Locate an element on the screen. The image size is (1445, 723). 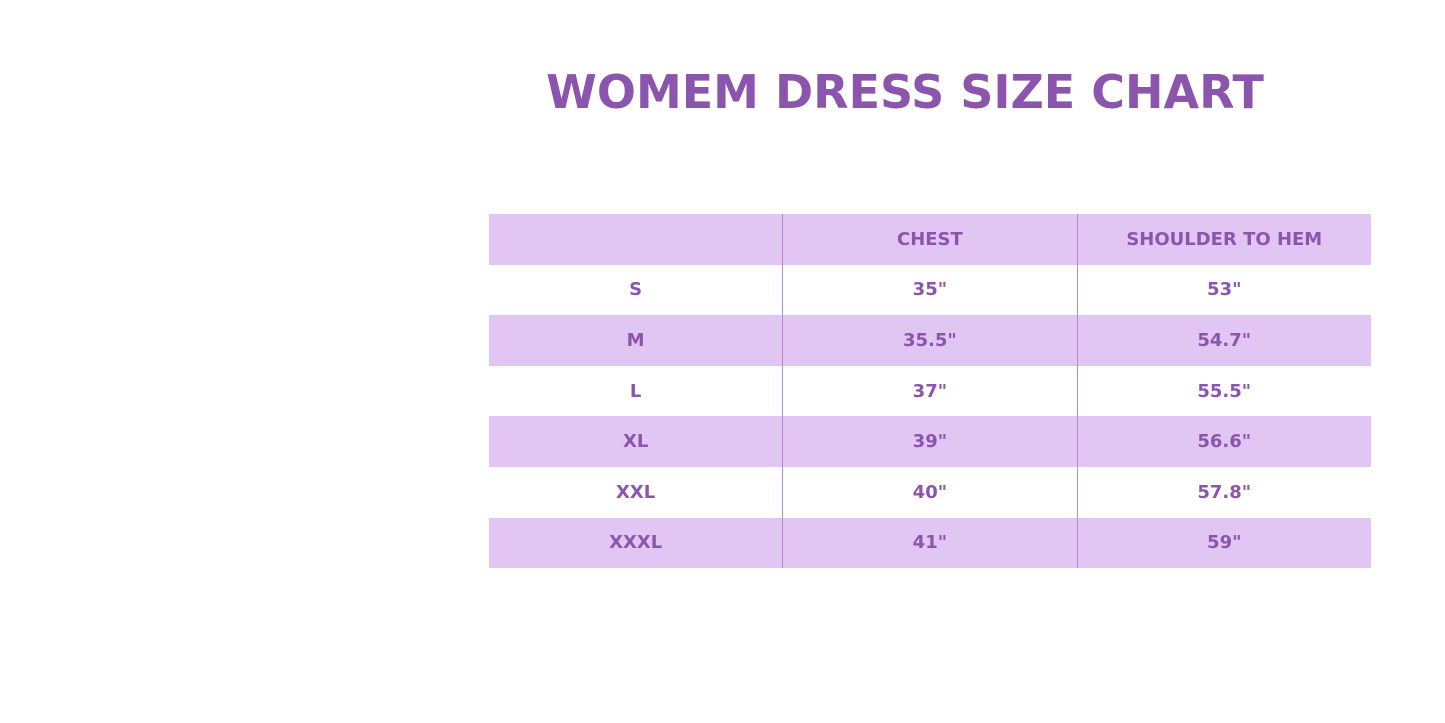
header-row: CHEST SHOULDER TO HEM is located at coordinates (930, 239).